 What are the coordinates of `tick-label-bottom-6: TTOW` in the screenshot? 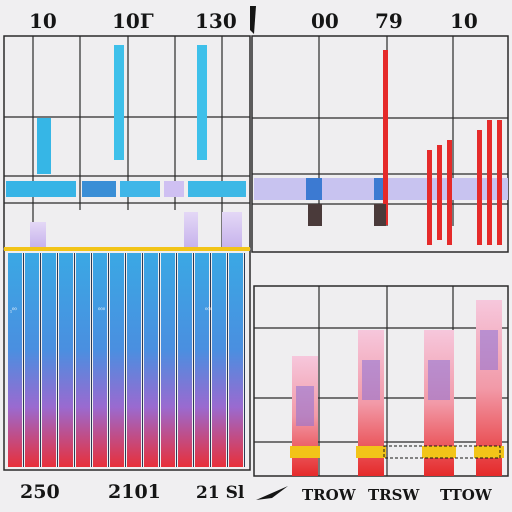 It's located at (466, 495).